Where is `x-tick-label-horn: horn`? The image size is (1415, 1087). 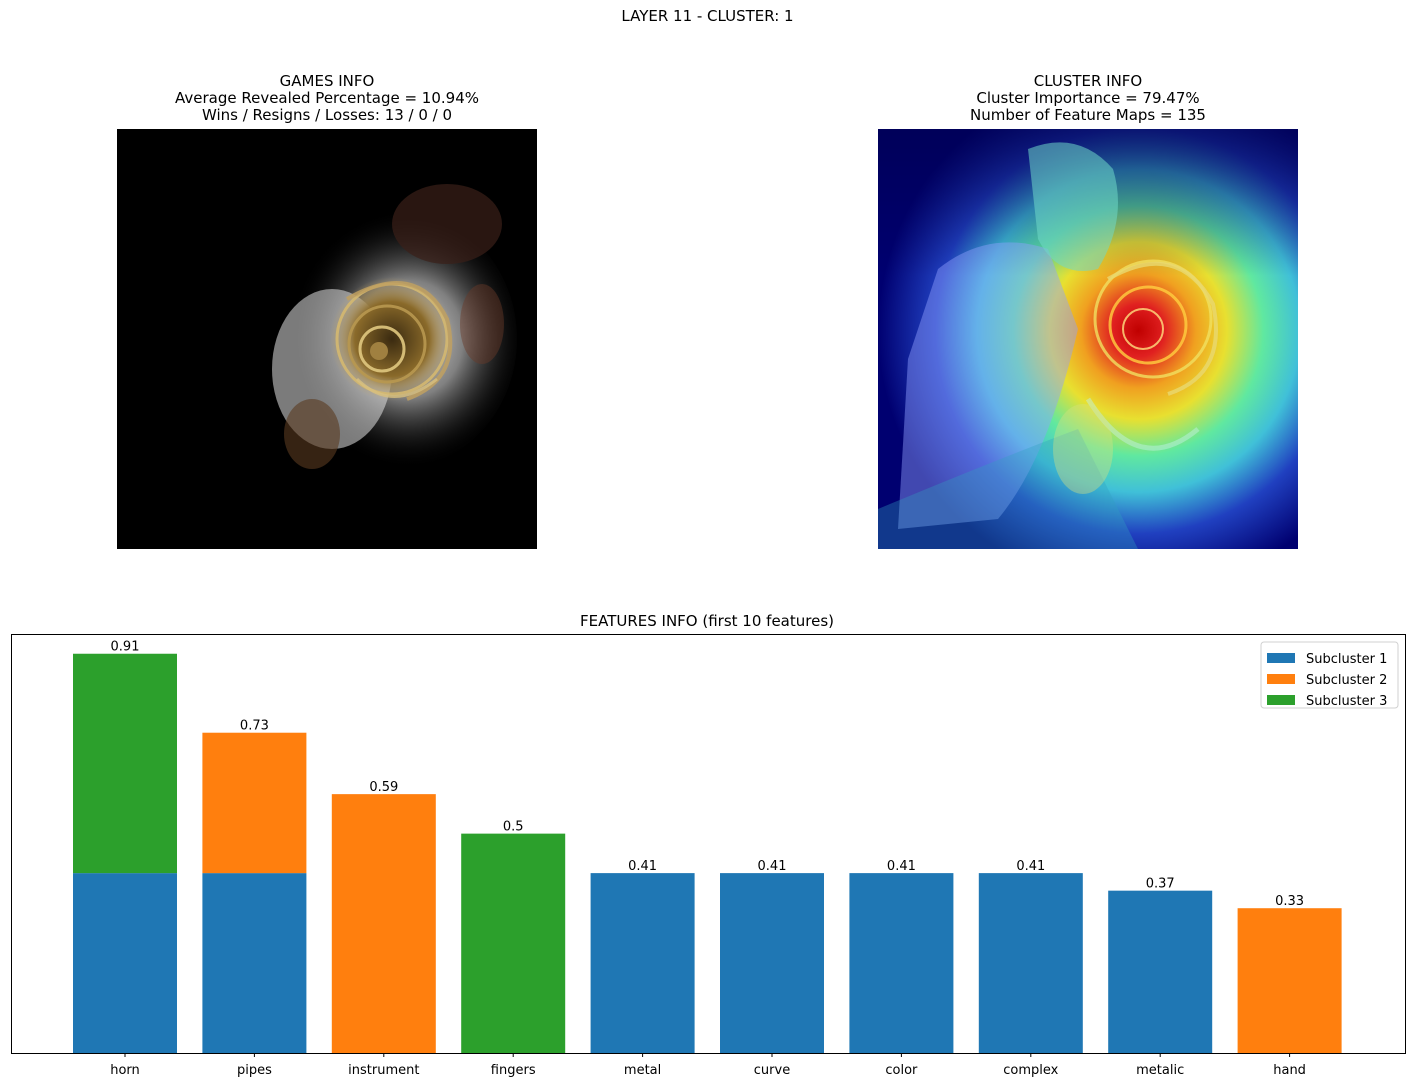
x-tick-label-horn: horn is located at coordinates (125, 1070).